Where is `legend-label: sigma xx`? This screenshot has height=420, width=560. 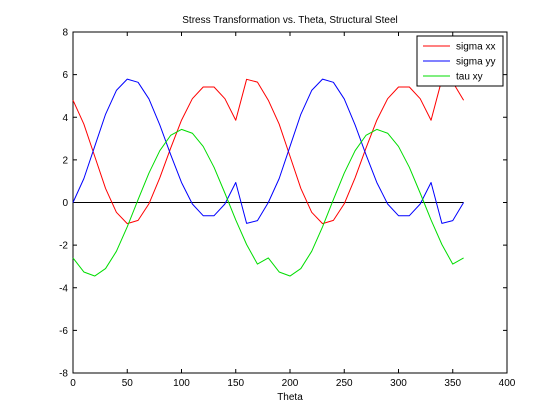 legend-label: sigma xx is located at coordinates (475, 47).